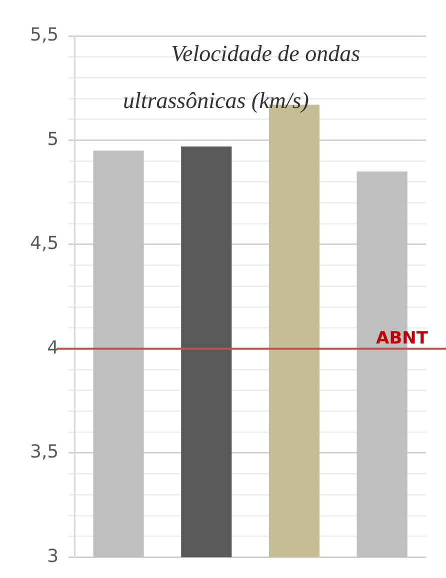 This screenshot has height=578, width=446. Describe the element at coordinates (53, 347) in the screenshot. I see `y-tick-label: 4` at that location.